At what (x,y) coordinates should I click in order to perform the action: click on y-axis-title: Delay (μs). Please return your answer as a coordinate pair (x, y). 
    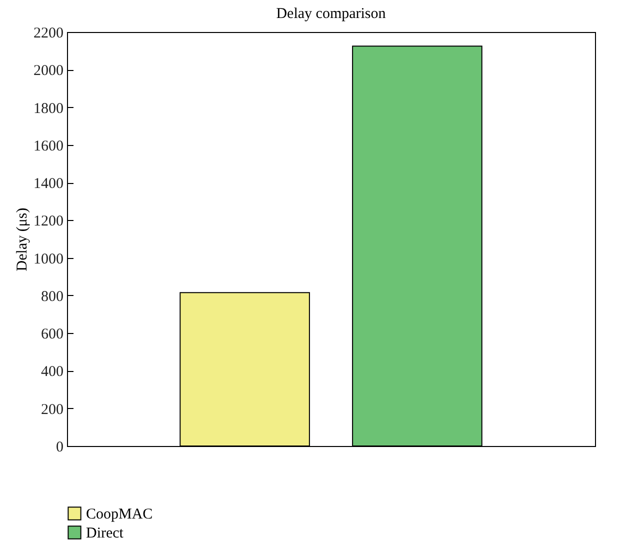
    Looking at the image, I should click on (22, 240).